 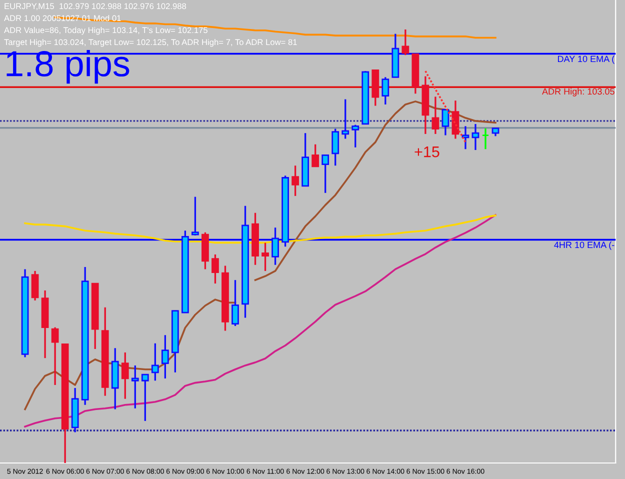 I want to click on annotation: ADR Value=86, Today High= 103.14, T's Low= 102.175, so click(x=106, y=31).